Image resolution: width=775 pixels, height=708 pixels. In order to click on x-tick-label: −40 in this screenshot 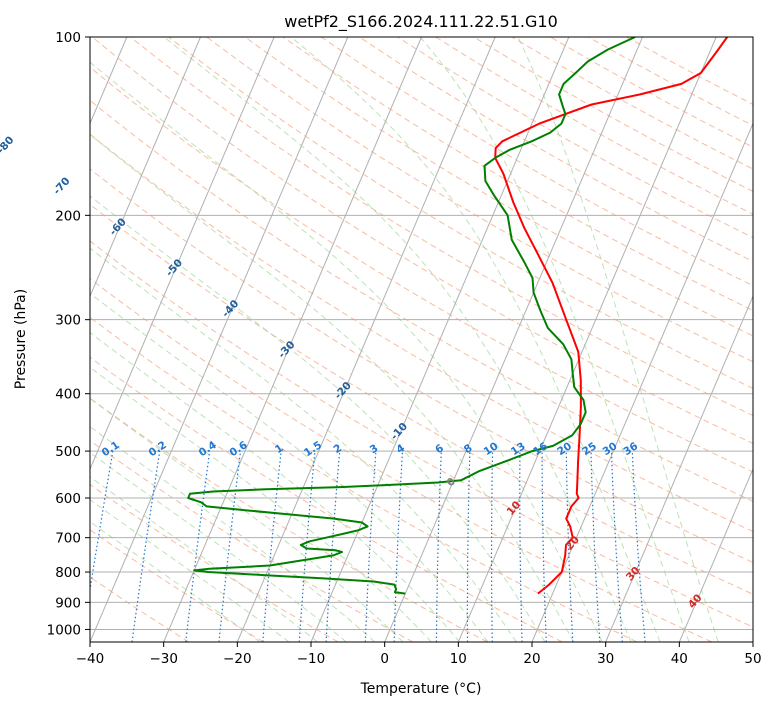, I will do `click(90, 659)`.